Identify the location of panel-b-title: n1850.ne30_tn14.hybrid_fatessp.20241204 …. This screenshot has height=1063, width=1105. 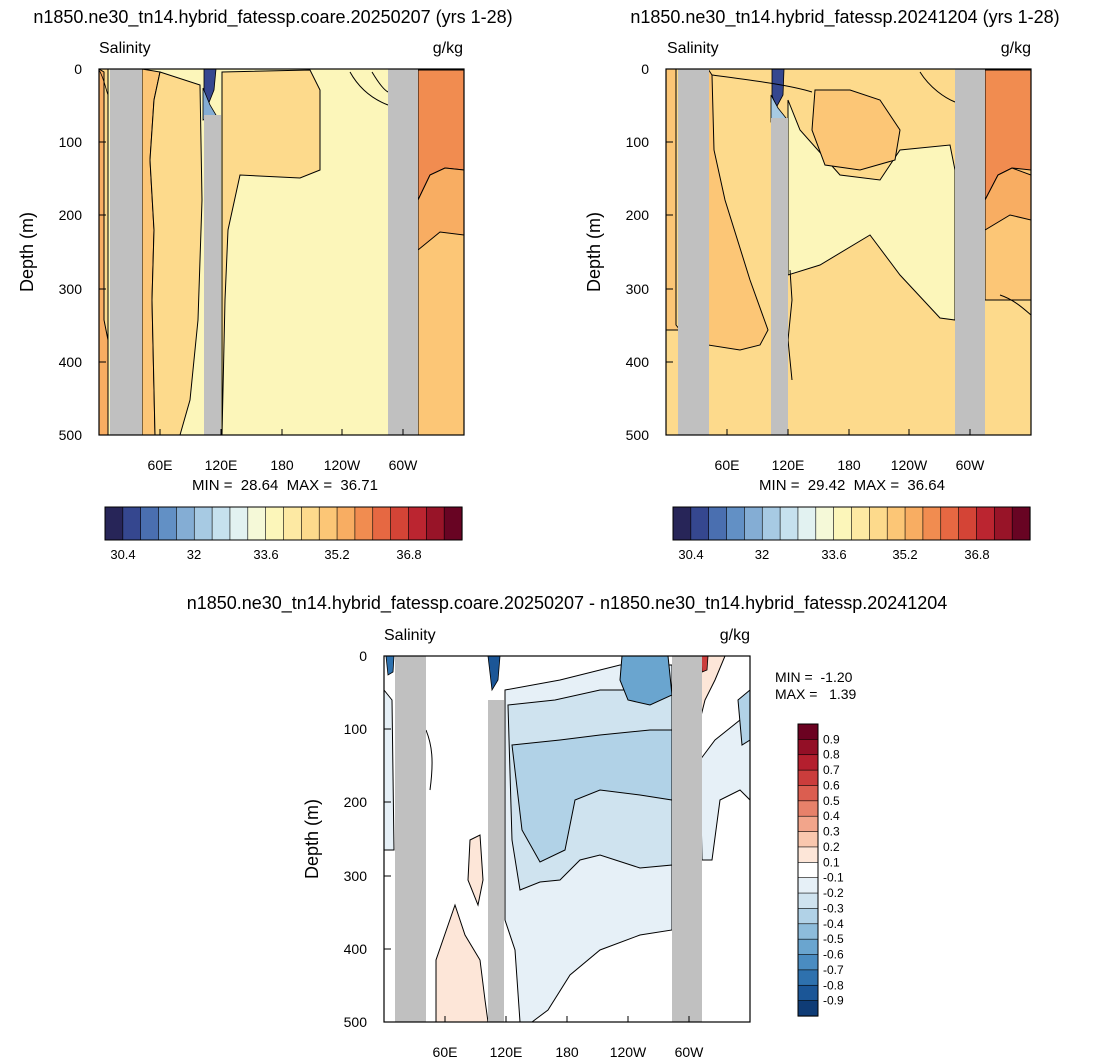
(844, 17).